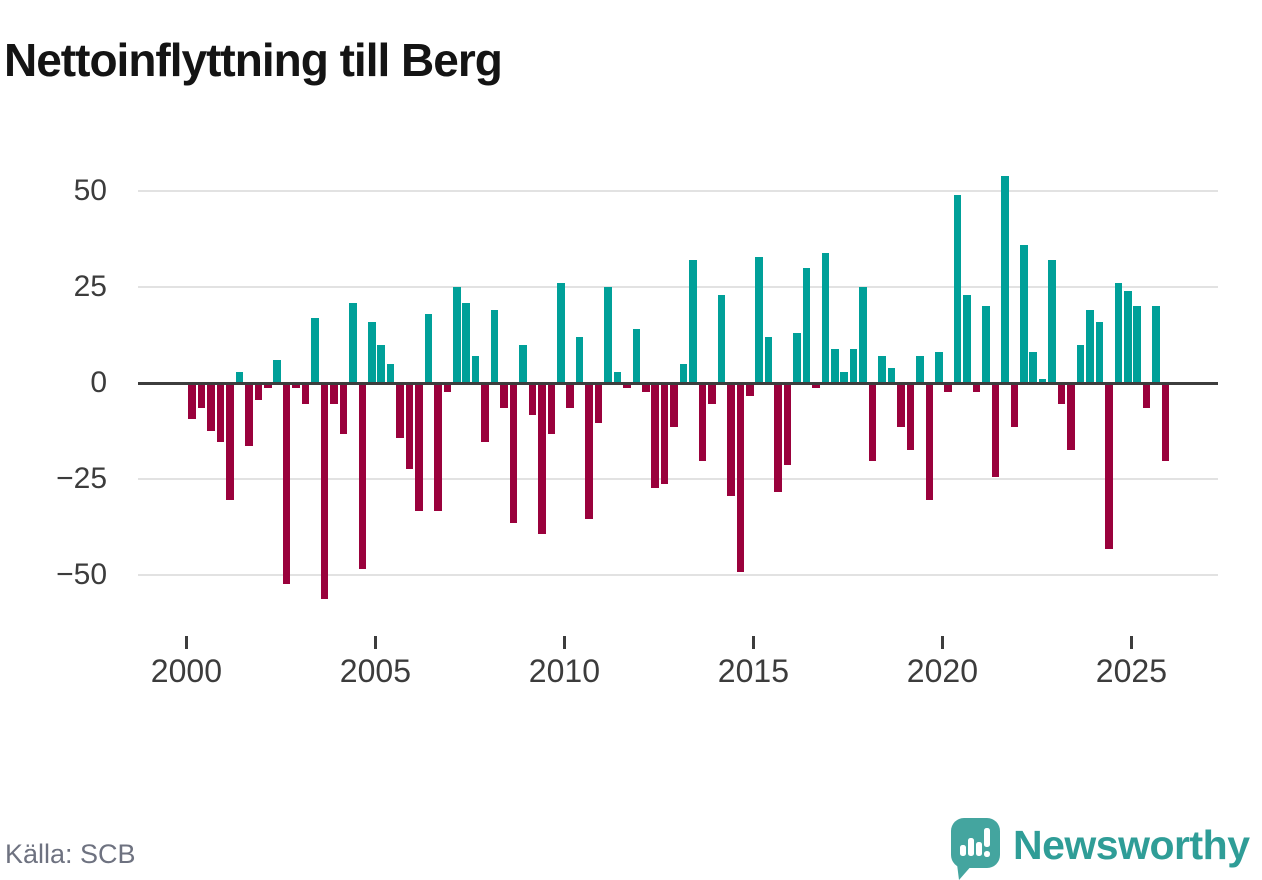  What do you see at coordinates (987, 837) in the screenshot?
I see `logo-exclamation-icon` at bounding box center [987, 837].